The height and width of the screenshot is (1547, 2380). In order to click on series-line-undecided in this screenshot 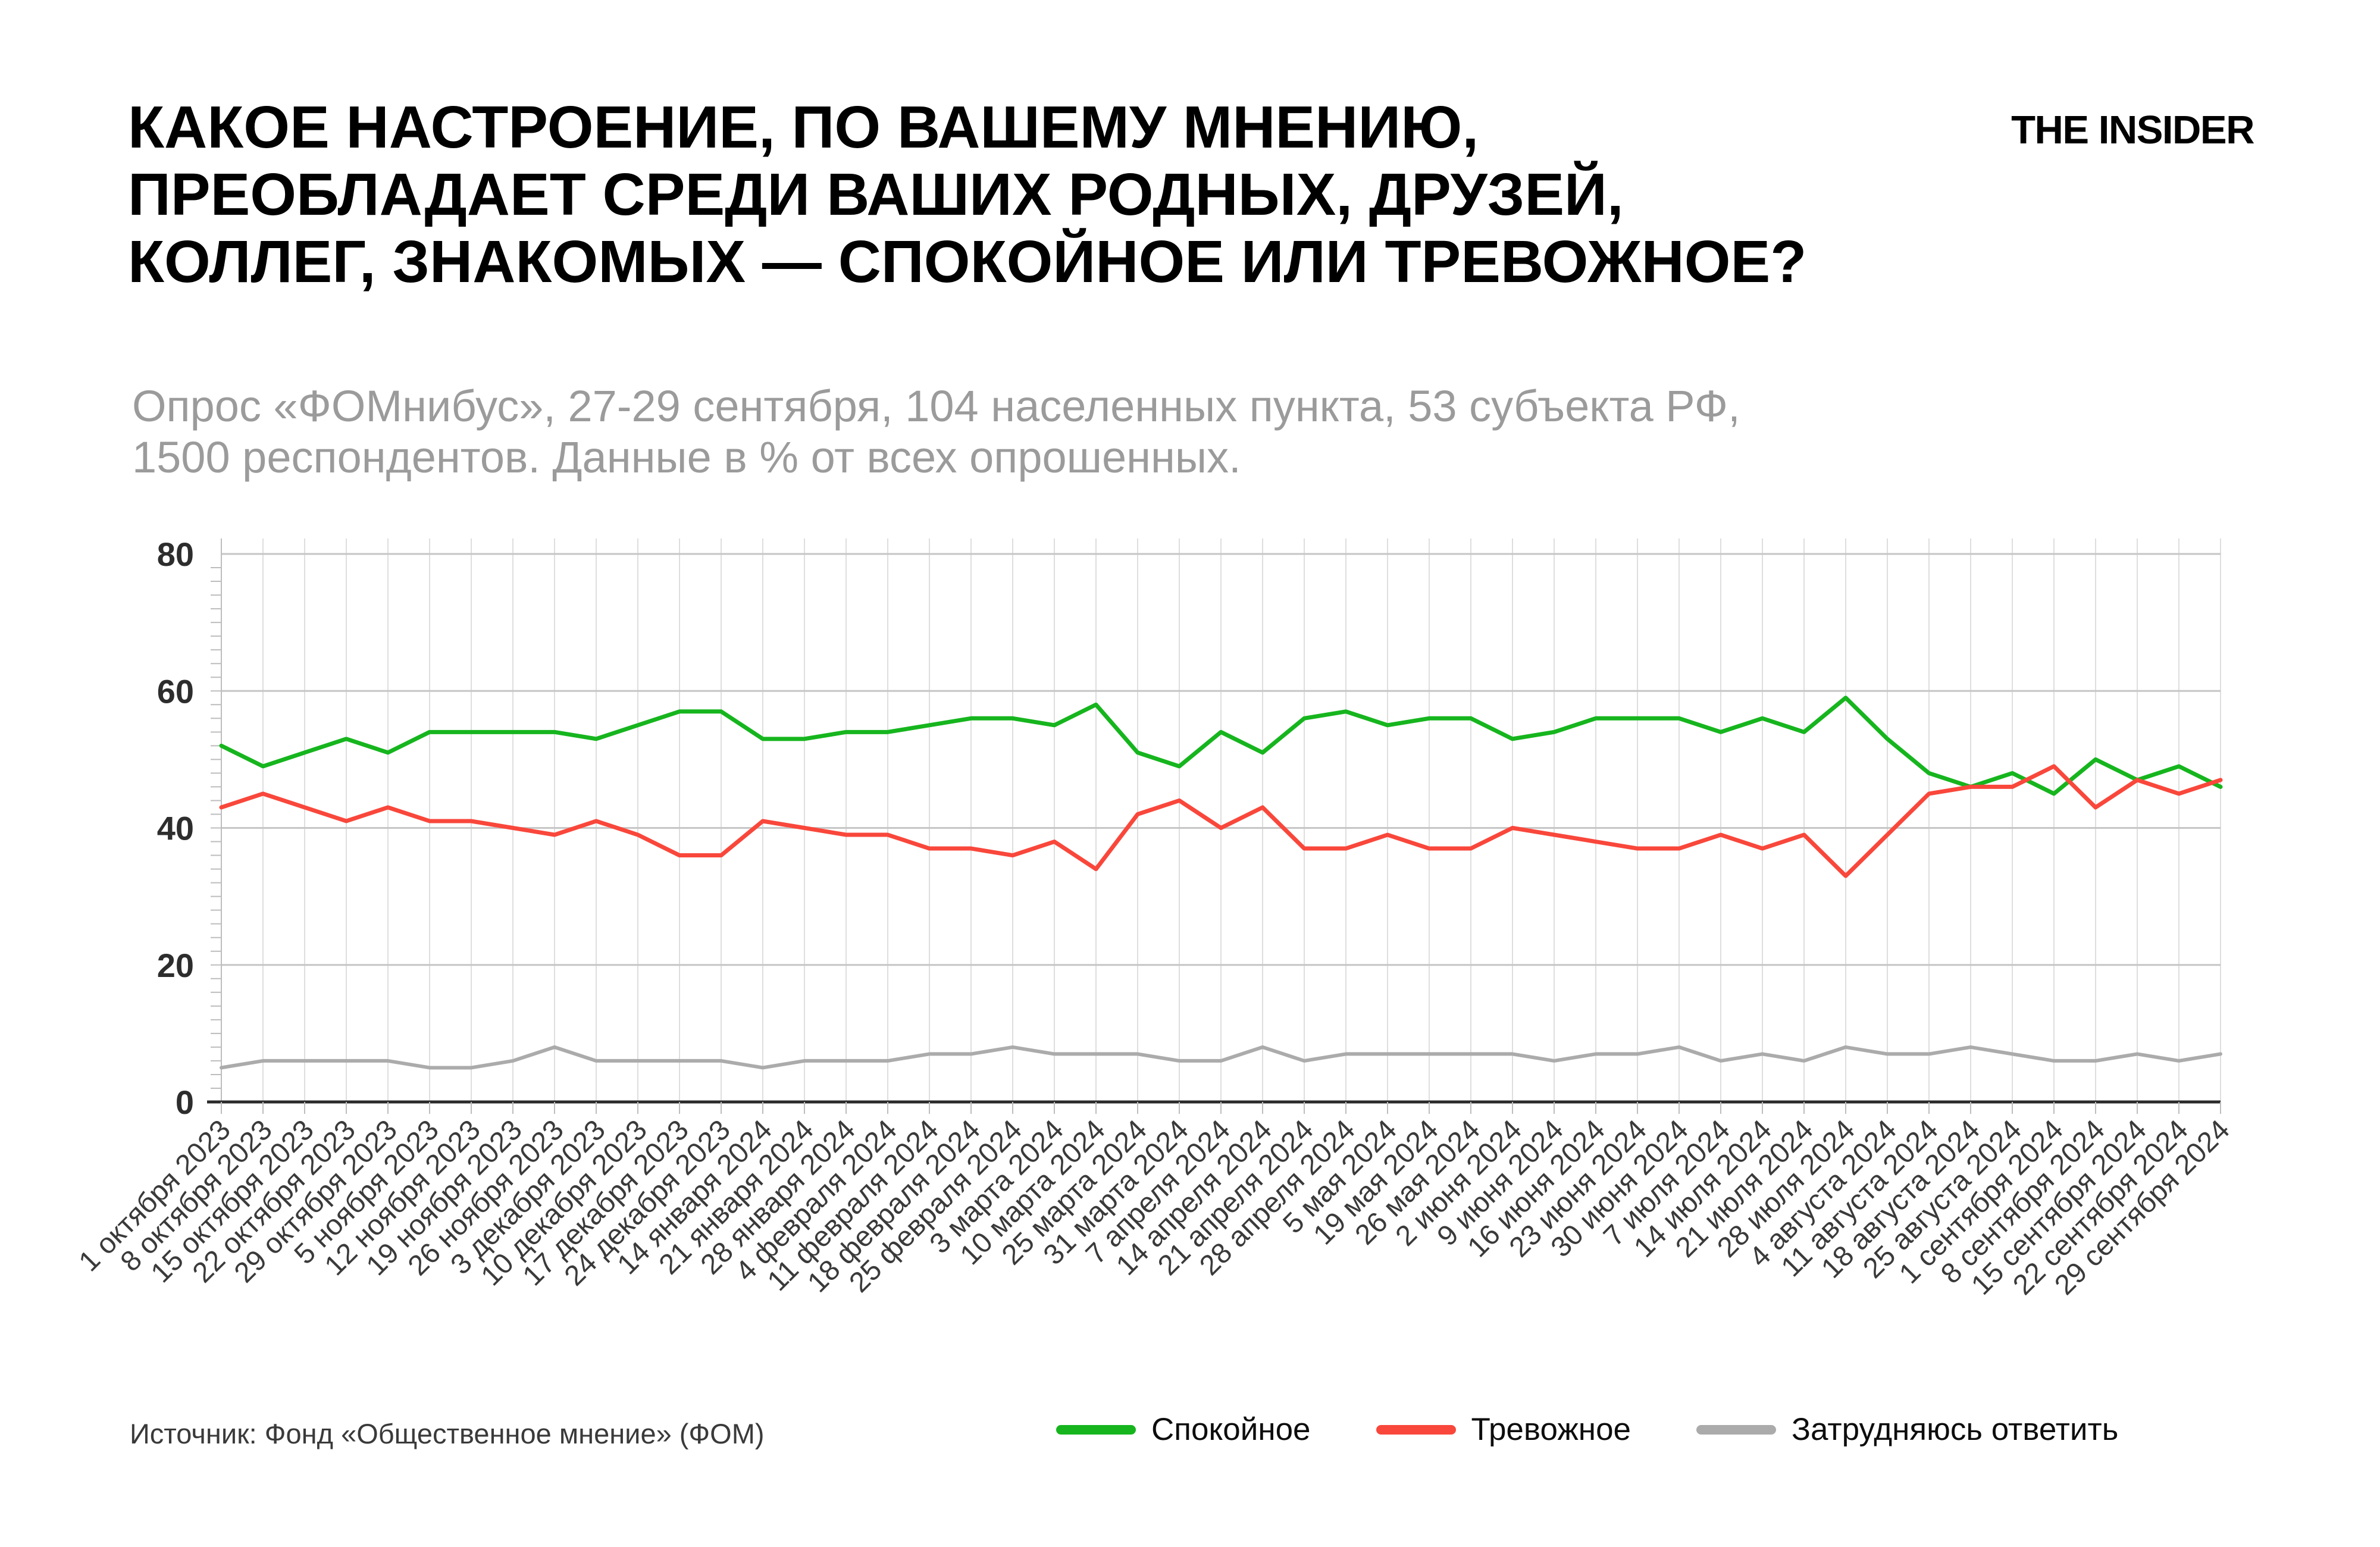, I will do `click(1221, 1057)`.